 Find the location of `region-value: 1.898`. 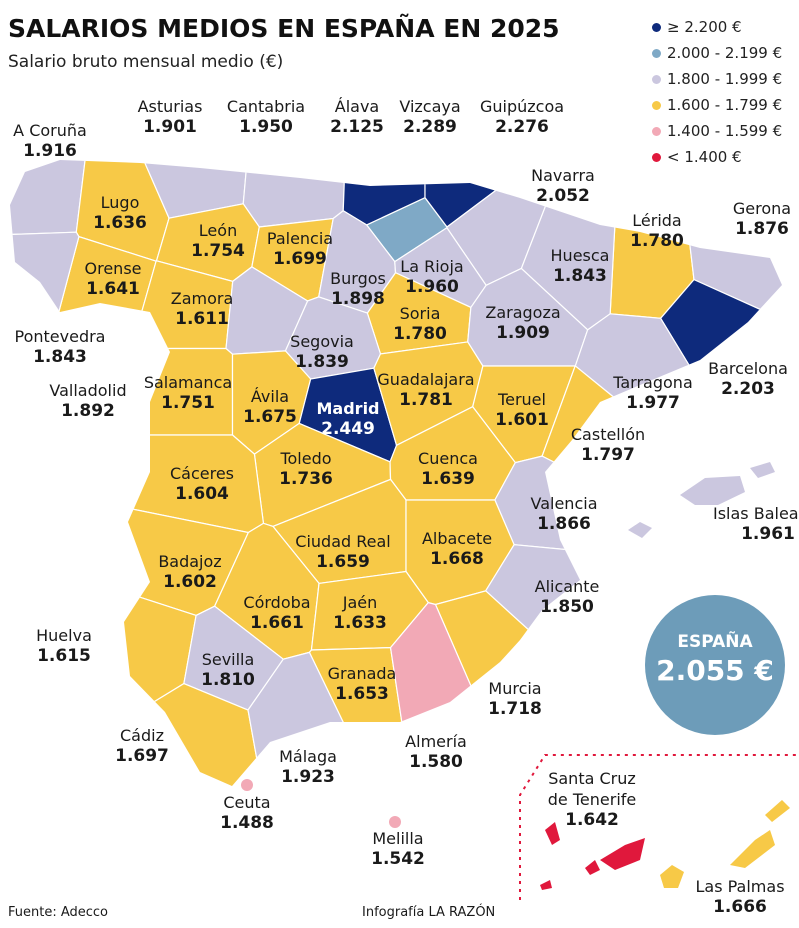

region-value: 1.898 is located at coordinates (358, 299).